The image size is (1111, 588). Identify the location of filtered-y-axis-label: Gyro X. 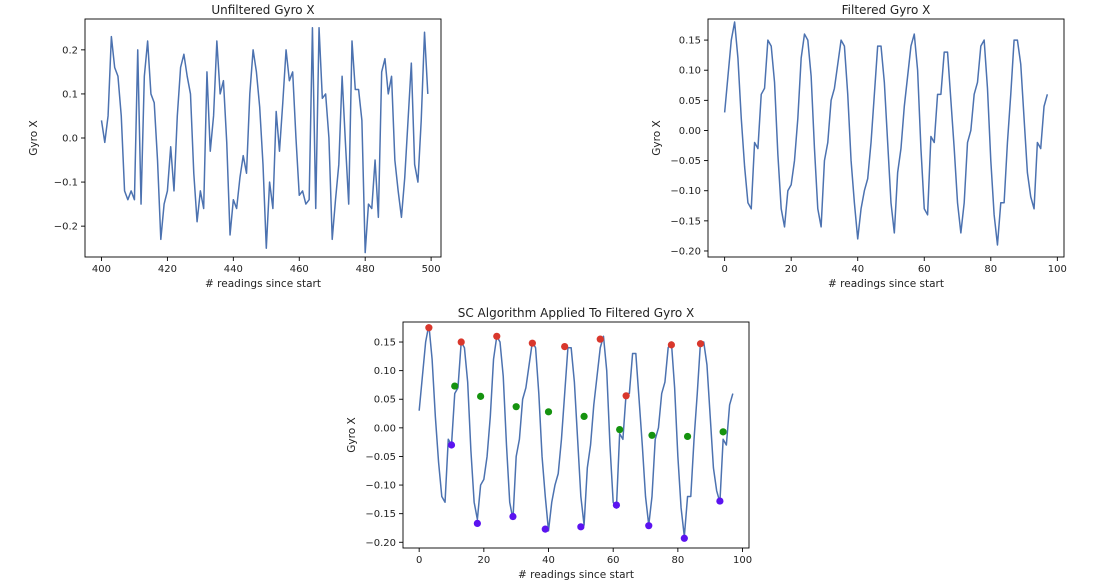
(657, 137).